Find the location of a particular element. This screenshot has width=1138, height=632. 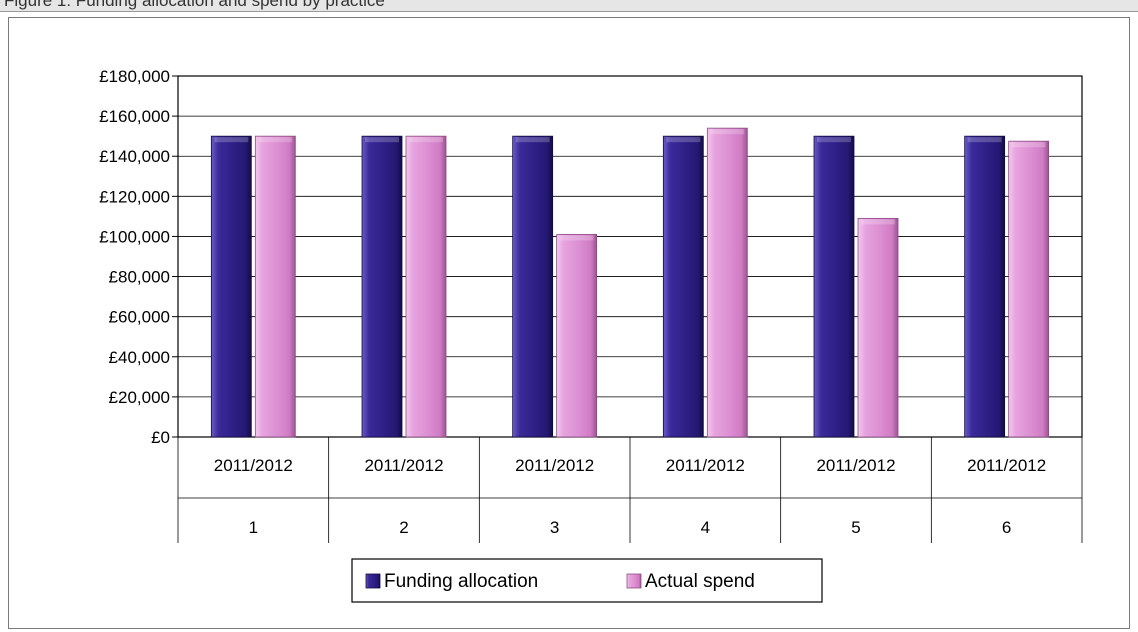

y-tick-label: £140,000 is located at coordinates (134, 156).